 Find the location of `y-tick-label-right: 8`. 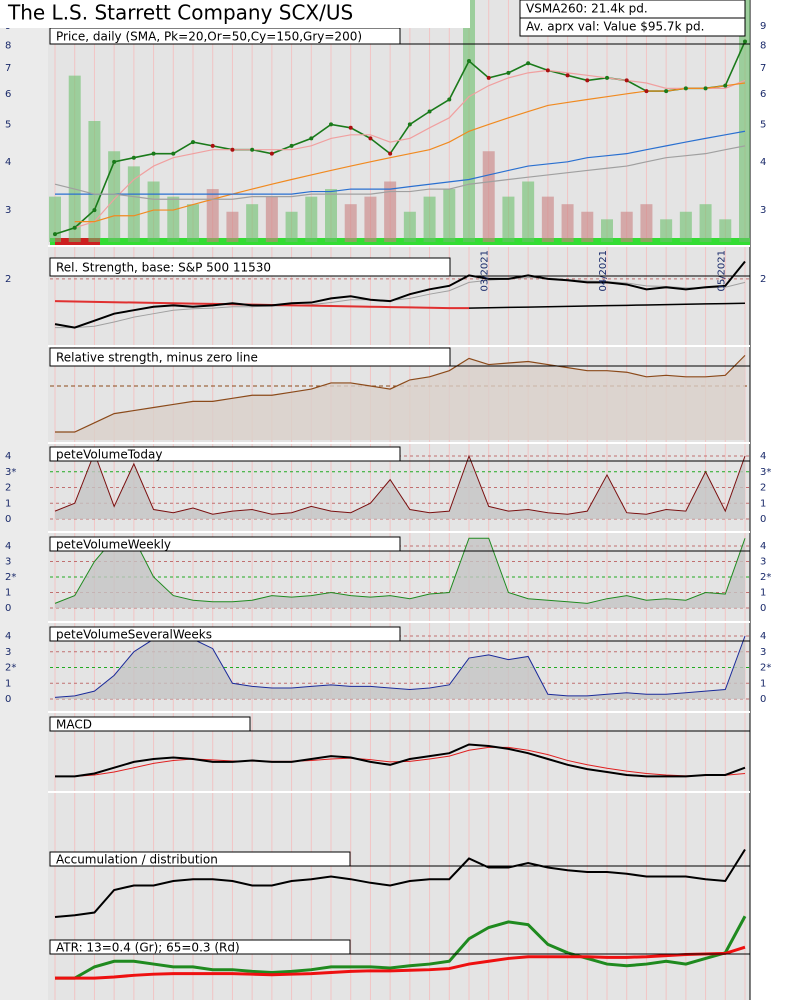

y-tick-label-right: 8 is located at coordinates (763, 46).